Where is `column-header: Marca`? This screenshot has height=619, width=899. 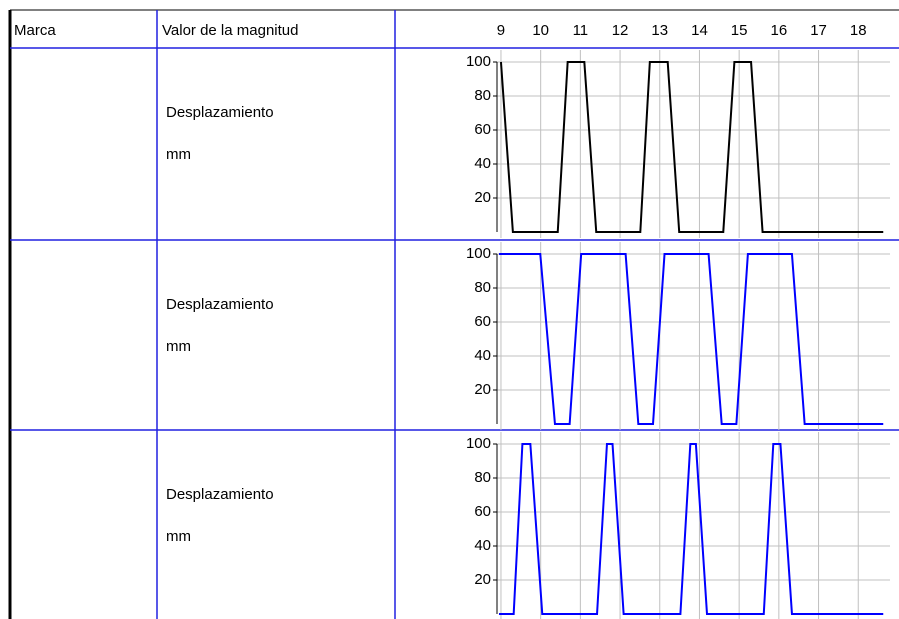
column-header: Marca is located at coordinates (35, 30).